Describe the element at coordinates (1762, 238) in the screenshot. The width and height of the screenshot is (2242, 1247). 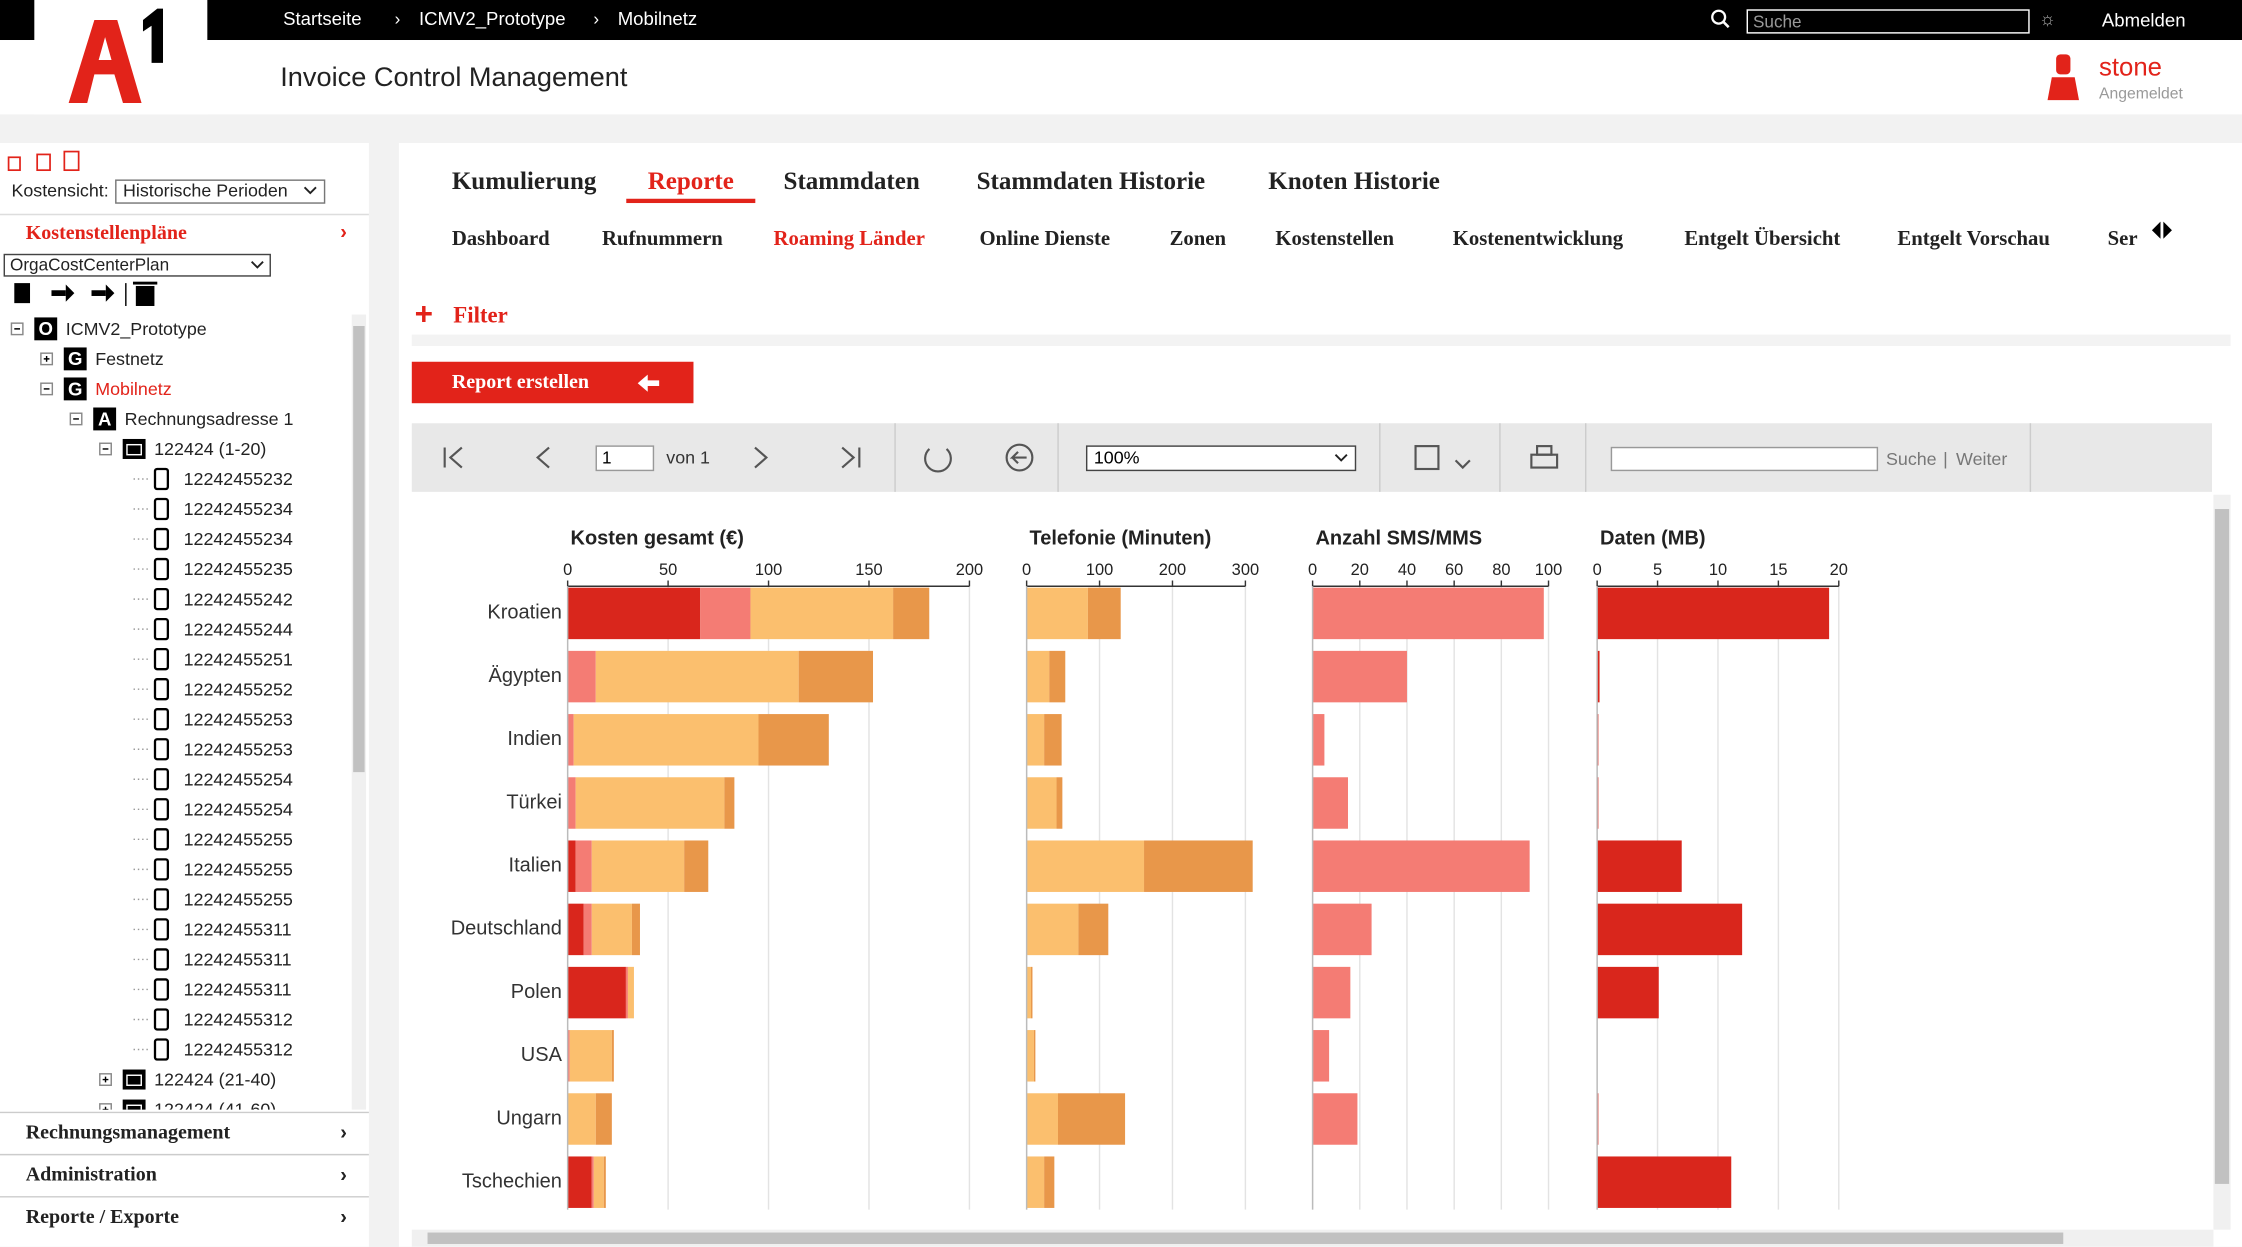
I see `subtab: Entgelt Übersicht` at that location.